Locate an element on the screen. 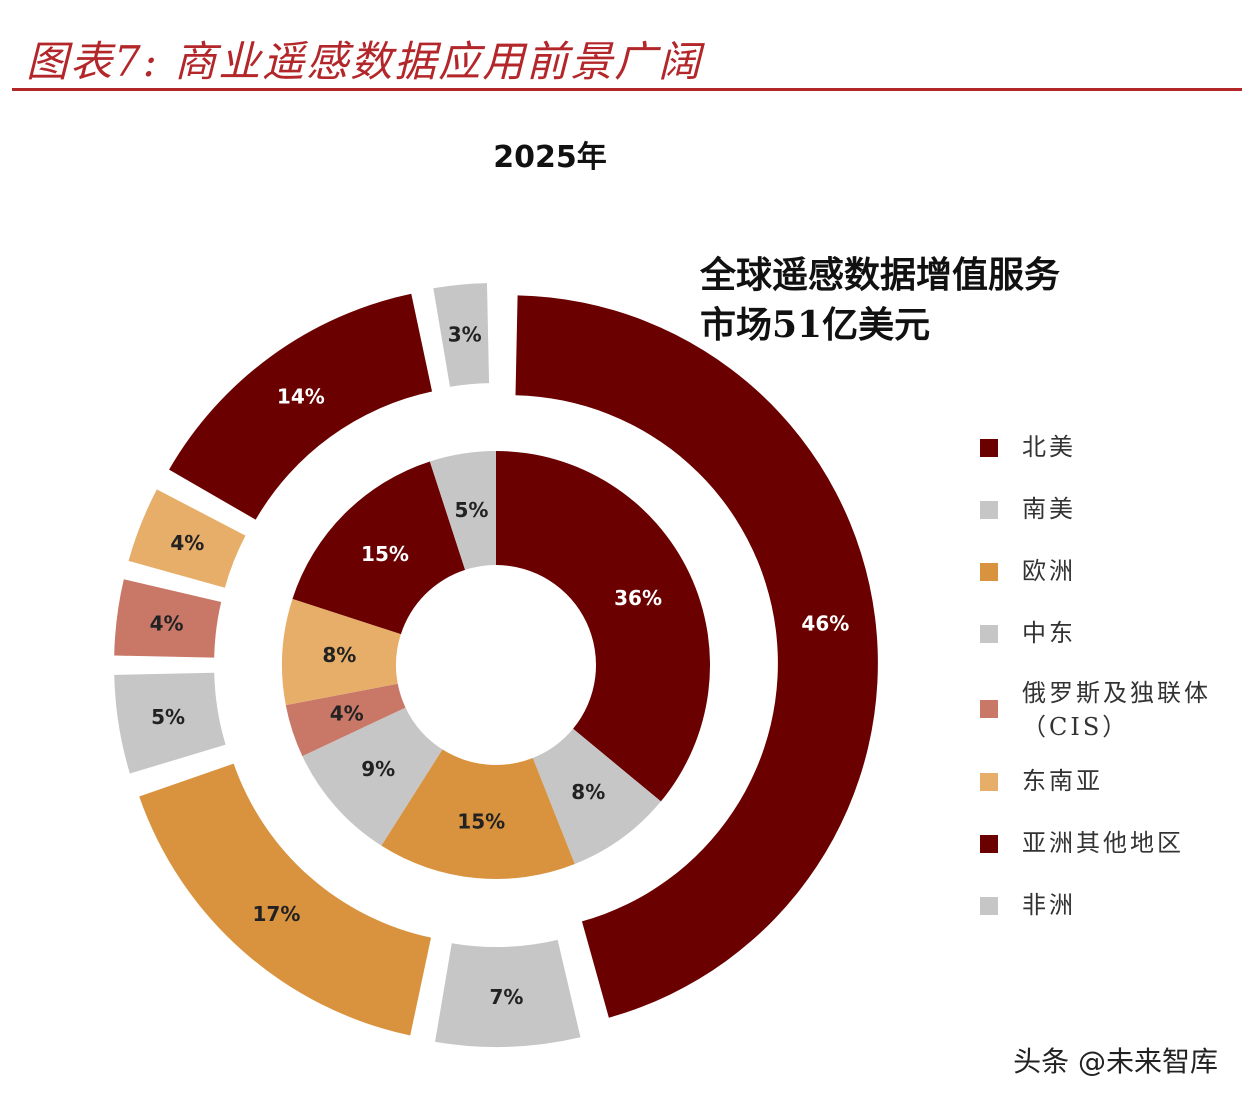 The width and height of the screenshot is (1244, 1108). outer-ring-slice-label: 17% is located at coordinates (277, 914).